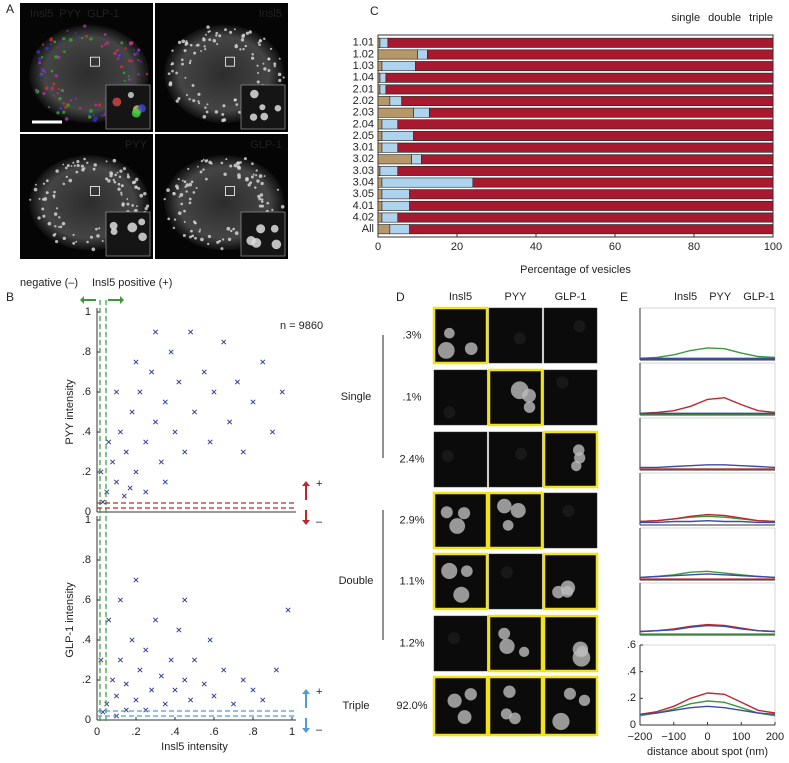 The image size is (789, 763). I want to click on sign-label: +, so click(319, 484).